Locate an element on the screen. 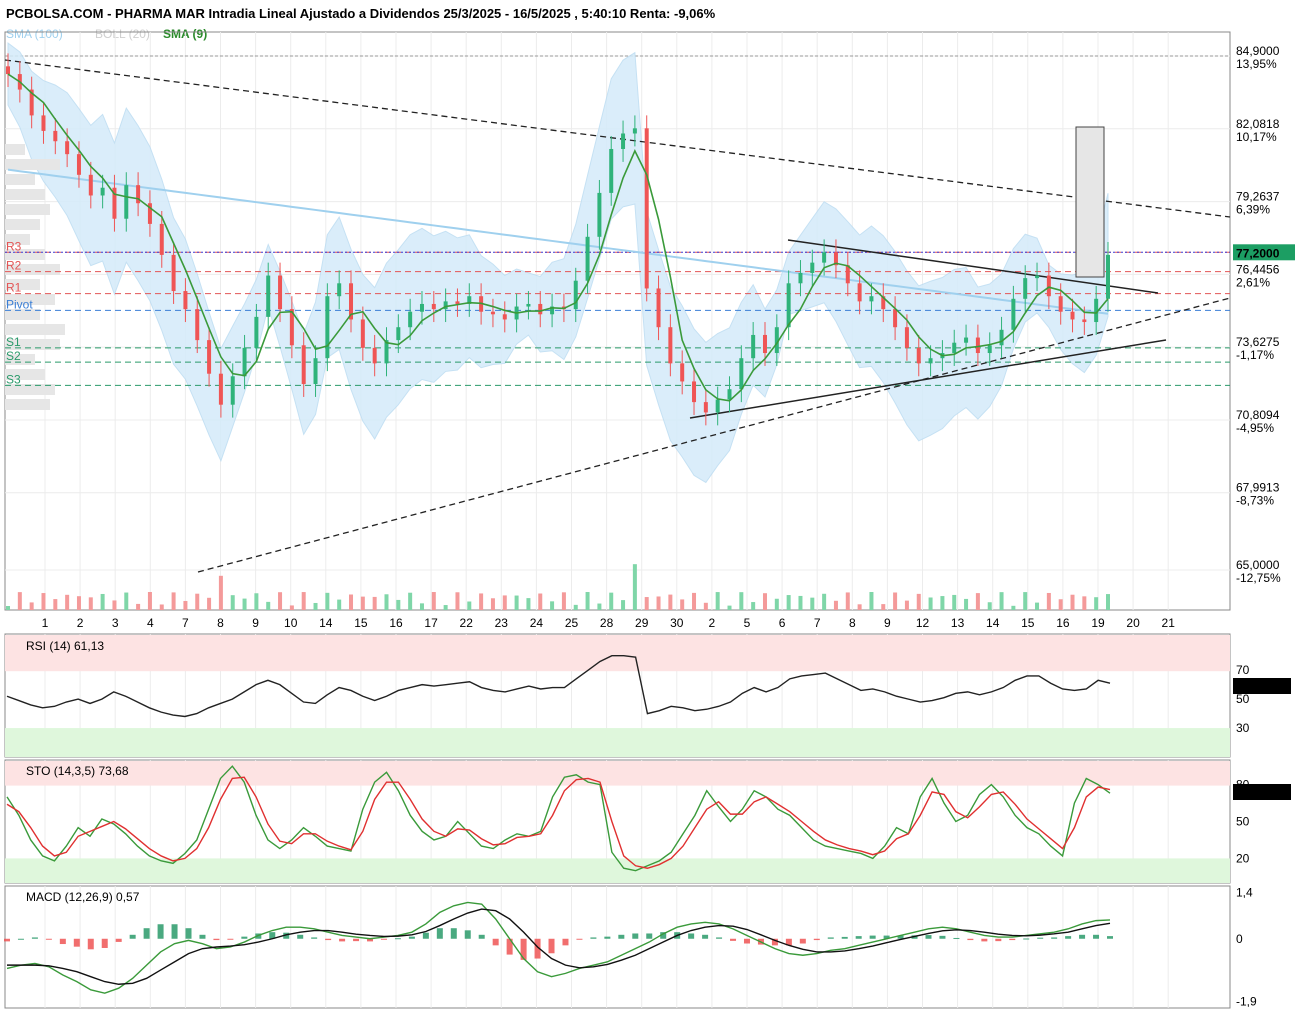 Image resolution: width=1299 pixels, height=1013 pixels. price-label: 67,9913 is located at coordinates (1258, 488).